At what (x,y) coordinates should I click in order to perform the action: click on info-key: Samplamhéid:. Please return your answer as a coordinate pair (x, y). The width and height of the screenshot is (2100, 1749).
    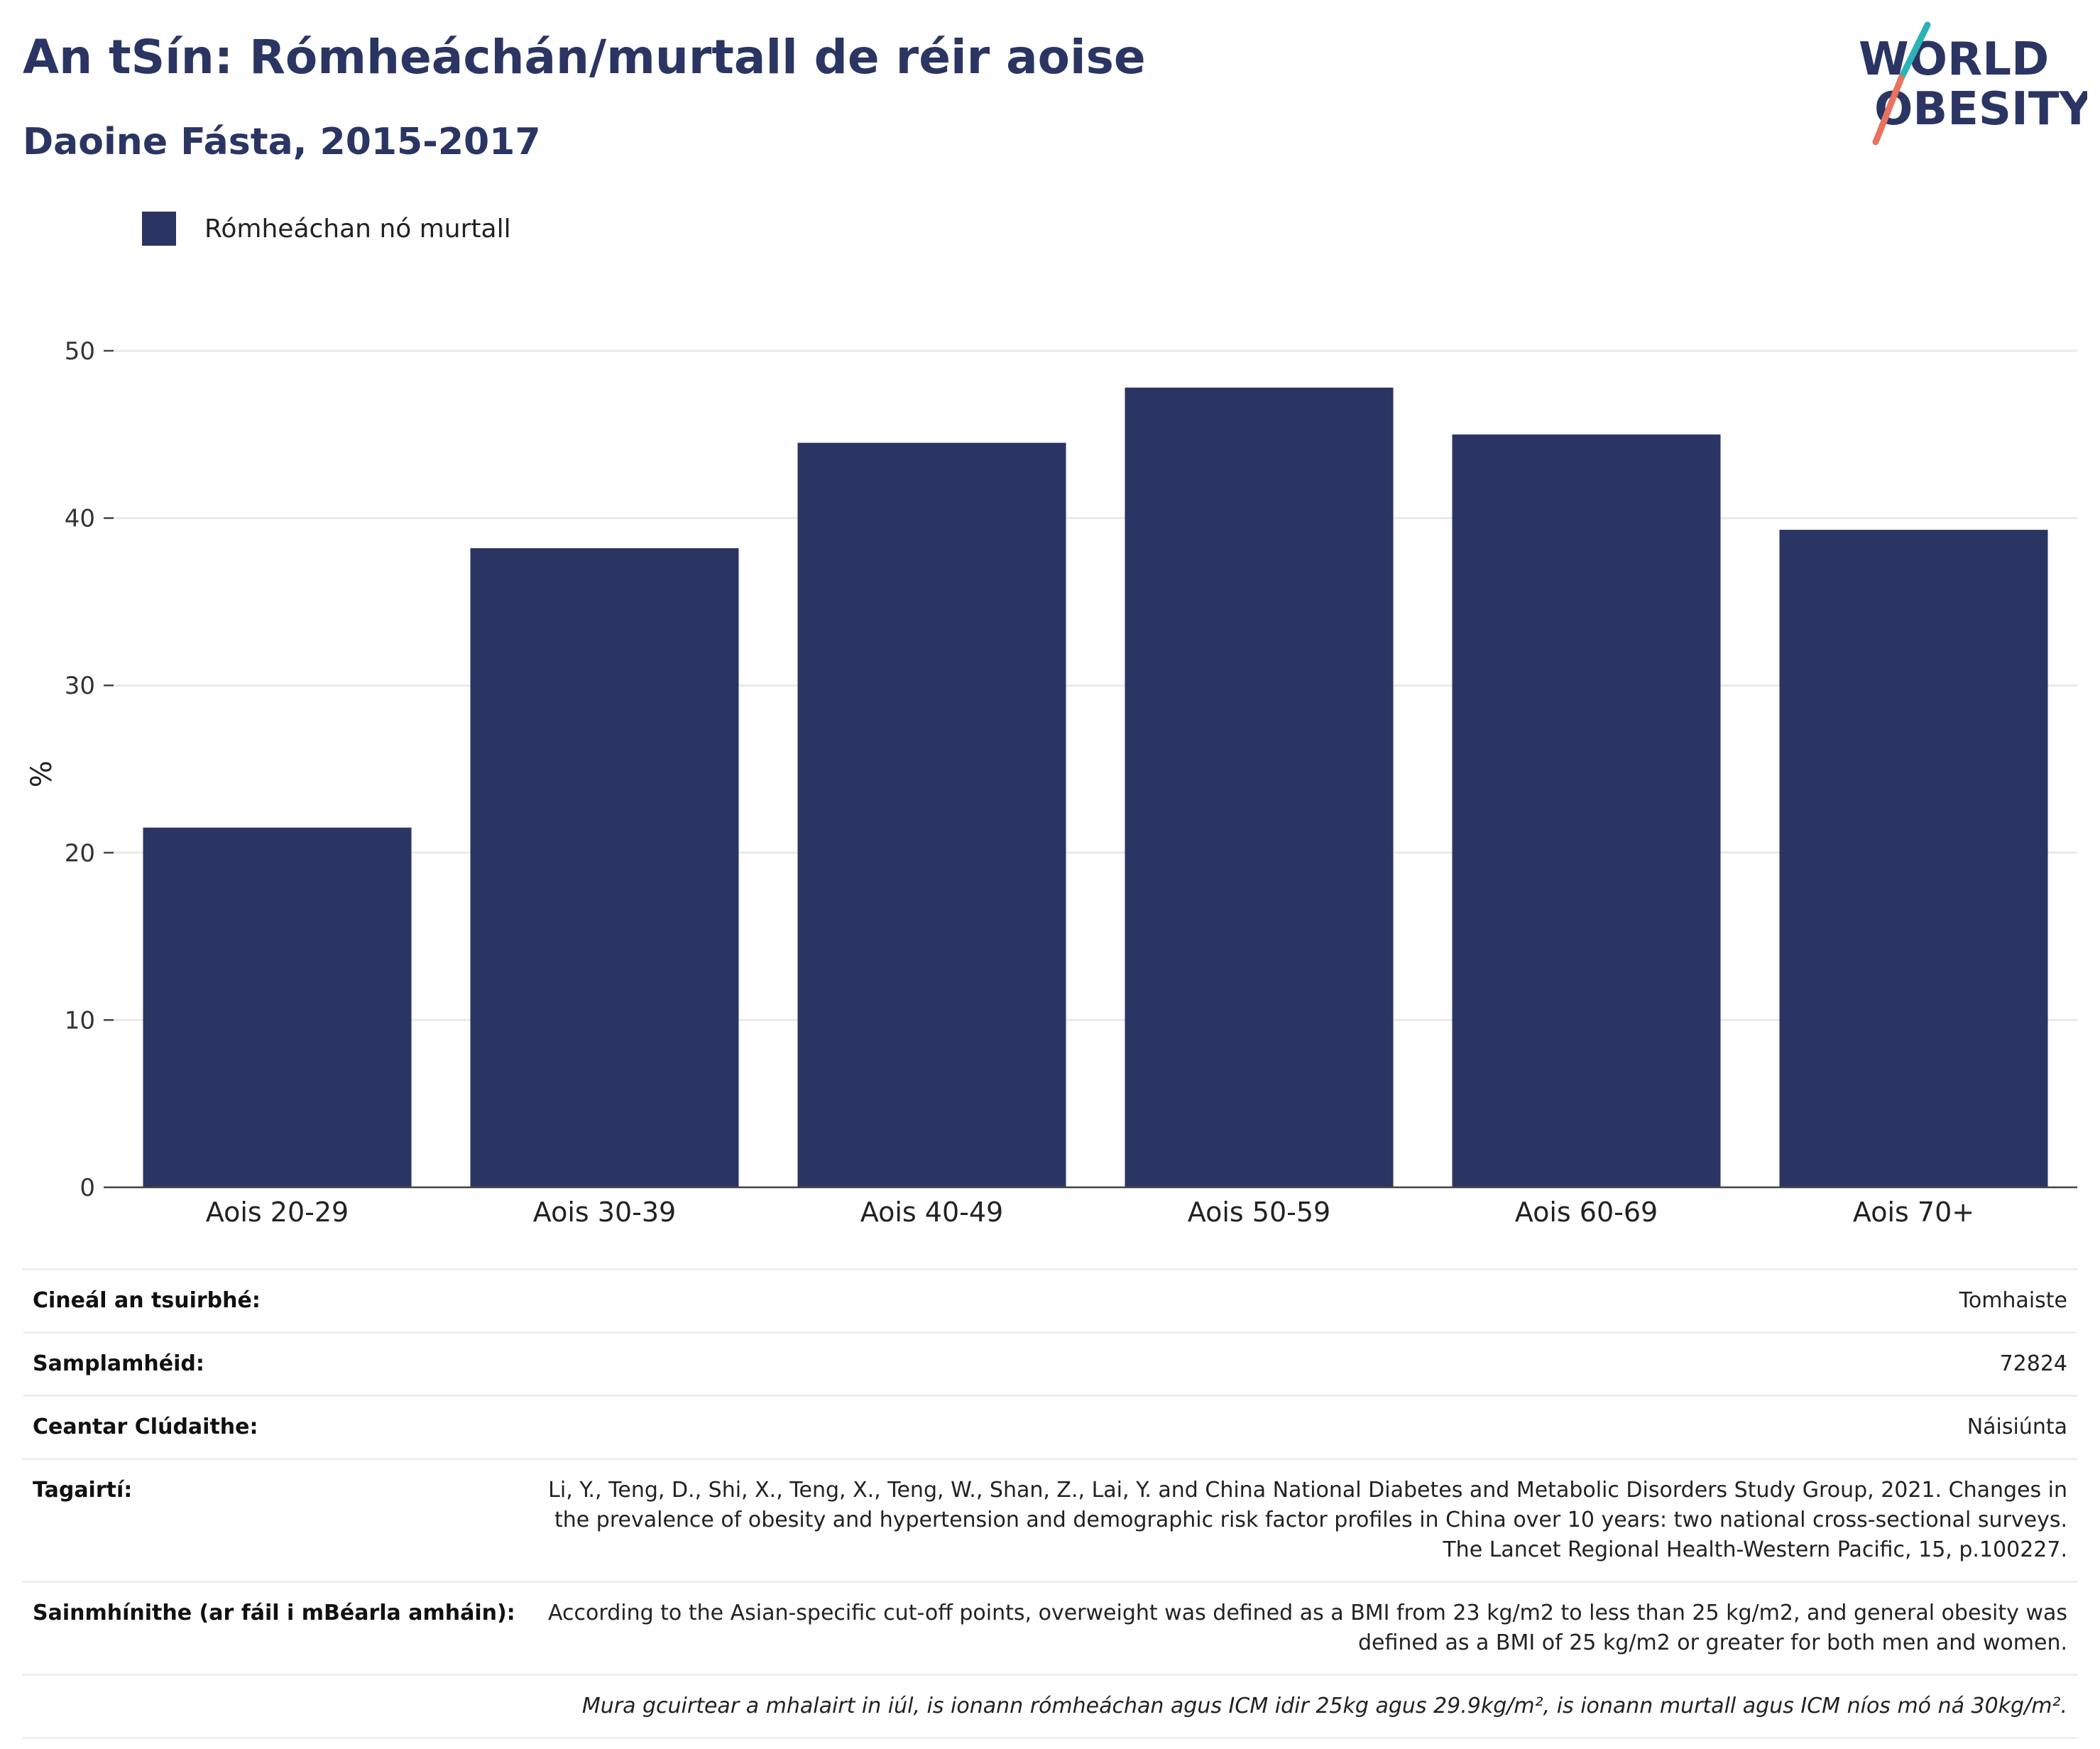
    Looking at the image, I should click on (118, 1363).